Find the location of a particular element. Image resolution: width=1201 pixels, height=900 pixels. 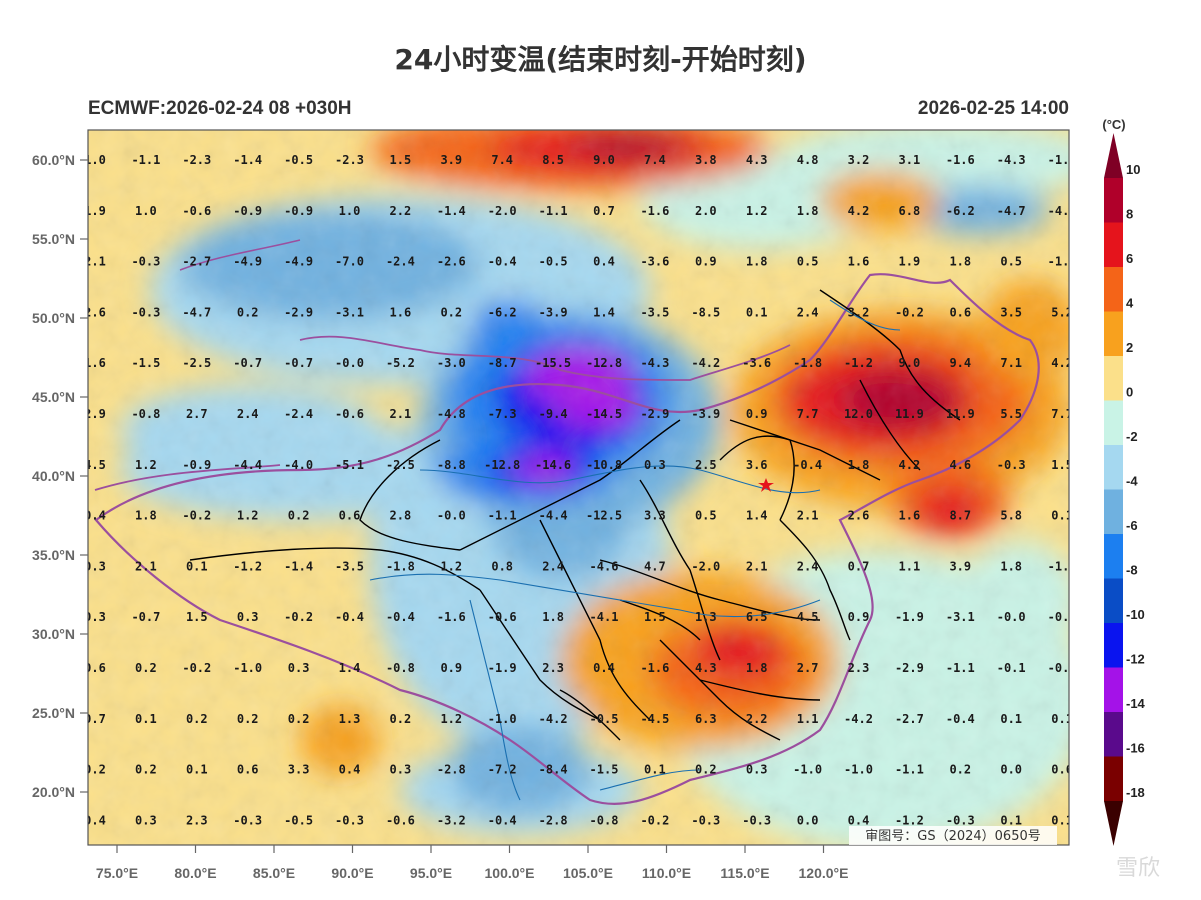

grid-value: -4.7 is located at coordinates (1011, 211).